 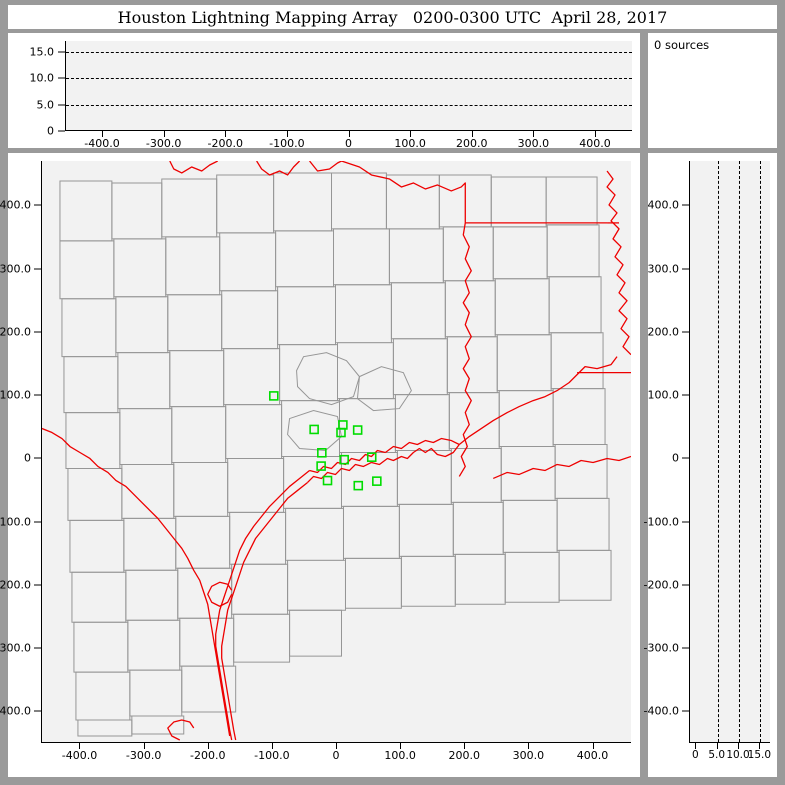 I want to click on x-axis-label: -200.0, so click(x=208, y=755).